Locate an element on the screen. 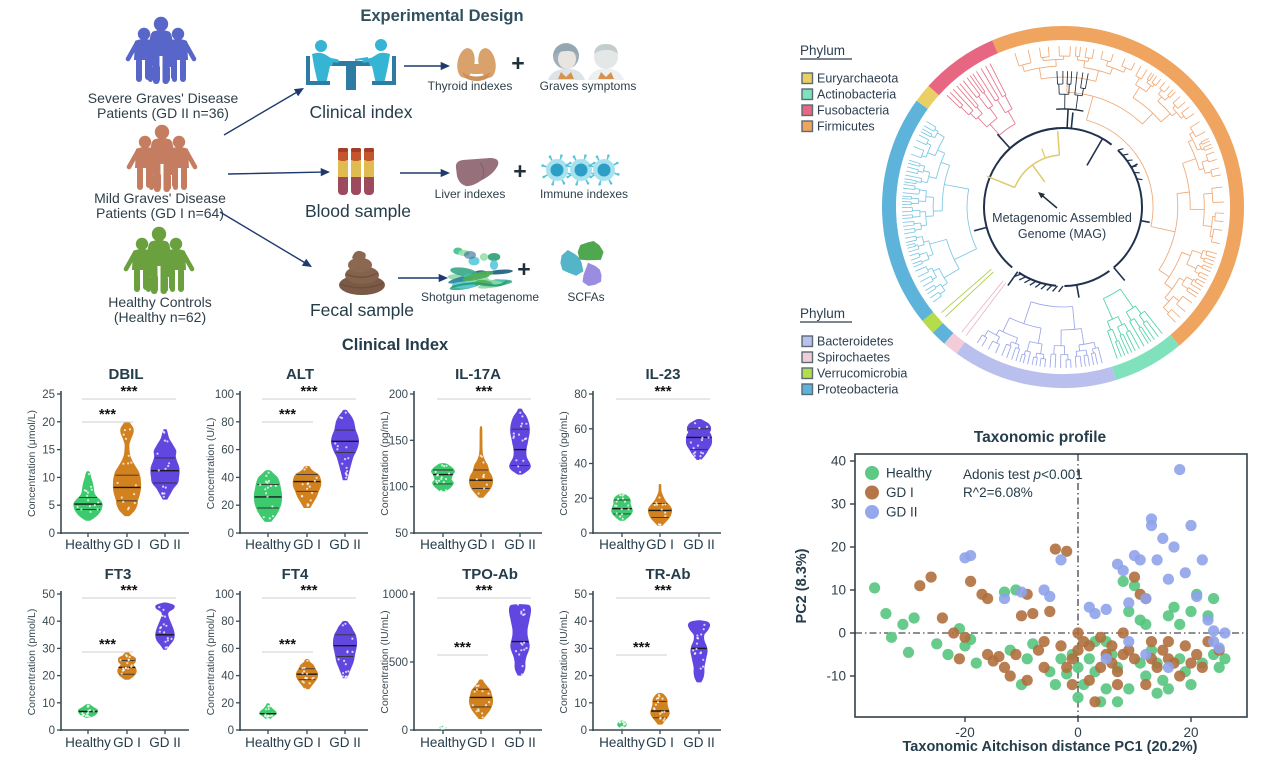 This screenshot has height=773, width=1268. svg-text:Taxonomic Aitchison distance P: Taxonomic Aitchison distance PC1 (20.2%) is located at coordinates (1050, 747).